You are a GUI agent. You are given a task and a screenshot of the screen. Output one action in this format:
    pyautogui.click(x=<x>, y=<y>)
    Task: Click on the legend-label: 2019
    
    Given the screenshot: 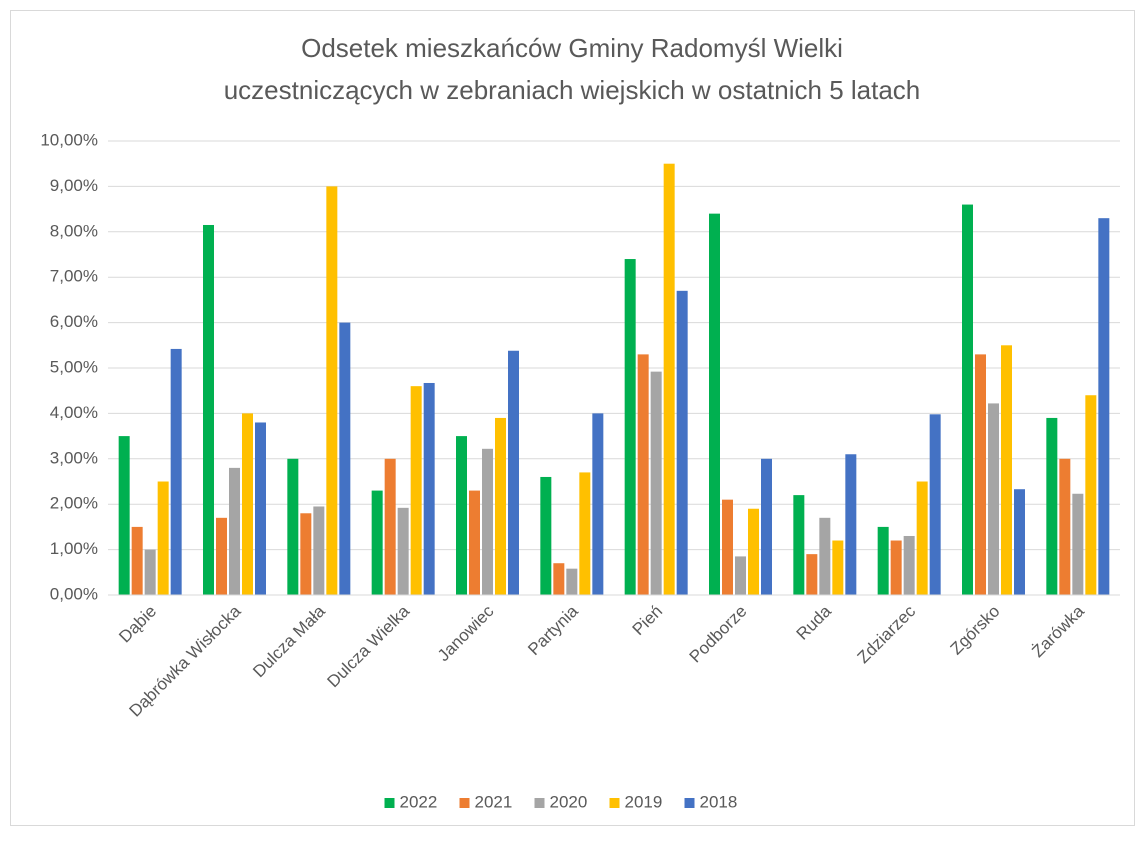 What is the action you would take?
    pyautogui.click(x=644, y=801)
    